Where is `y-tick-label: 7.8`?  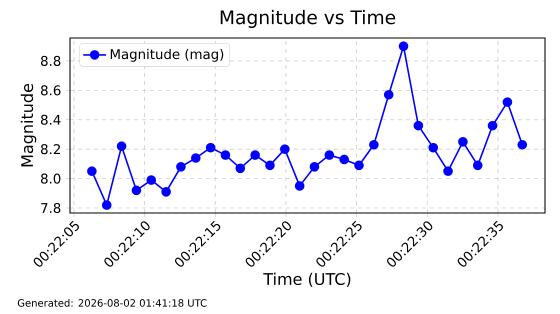
y-tick-label: 7.8 is located at coordinates (50, 208).